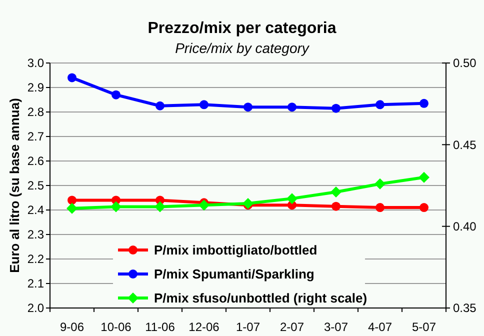 This screenshot has width=484, height=336. What do you see at coordinates (35, 235) in the screenshot?
I see `y-tick-label: 2.3` at bounding box center [35, 235].